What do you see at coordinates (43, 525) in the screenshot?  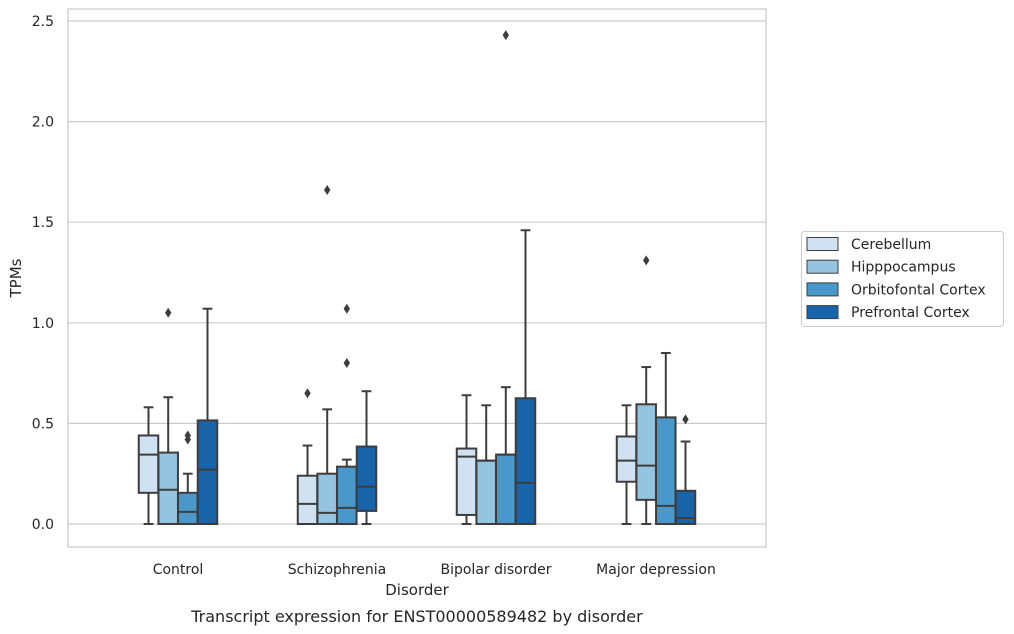 I see `y-tick-label: 0.0` at bounding box center [43, 525].